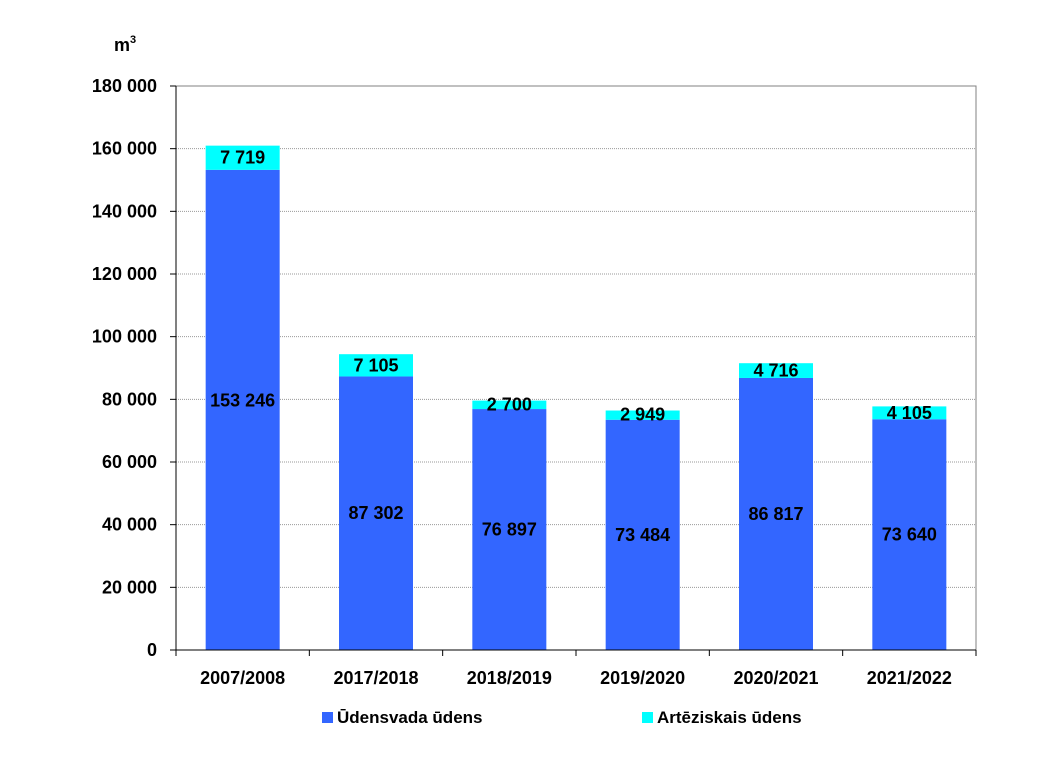 The image size is (1040, 764). What do you see at coordinates (729, 717) in the screenshot?
I see `legend-label: Artēziskais ūdens` at bounding box center [729, 717].